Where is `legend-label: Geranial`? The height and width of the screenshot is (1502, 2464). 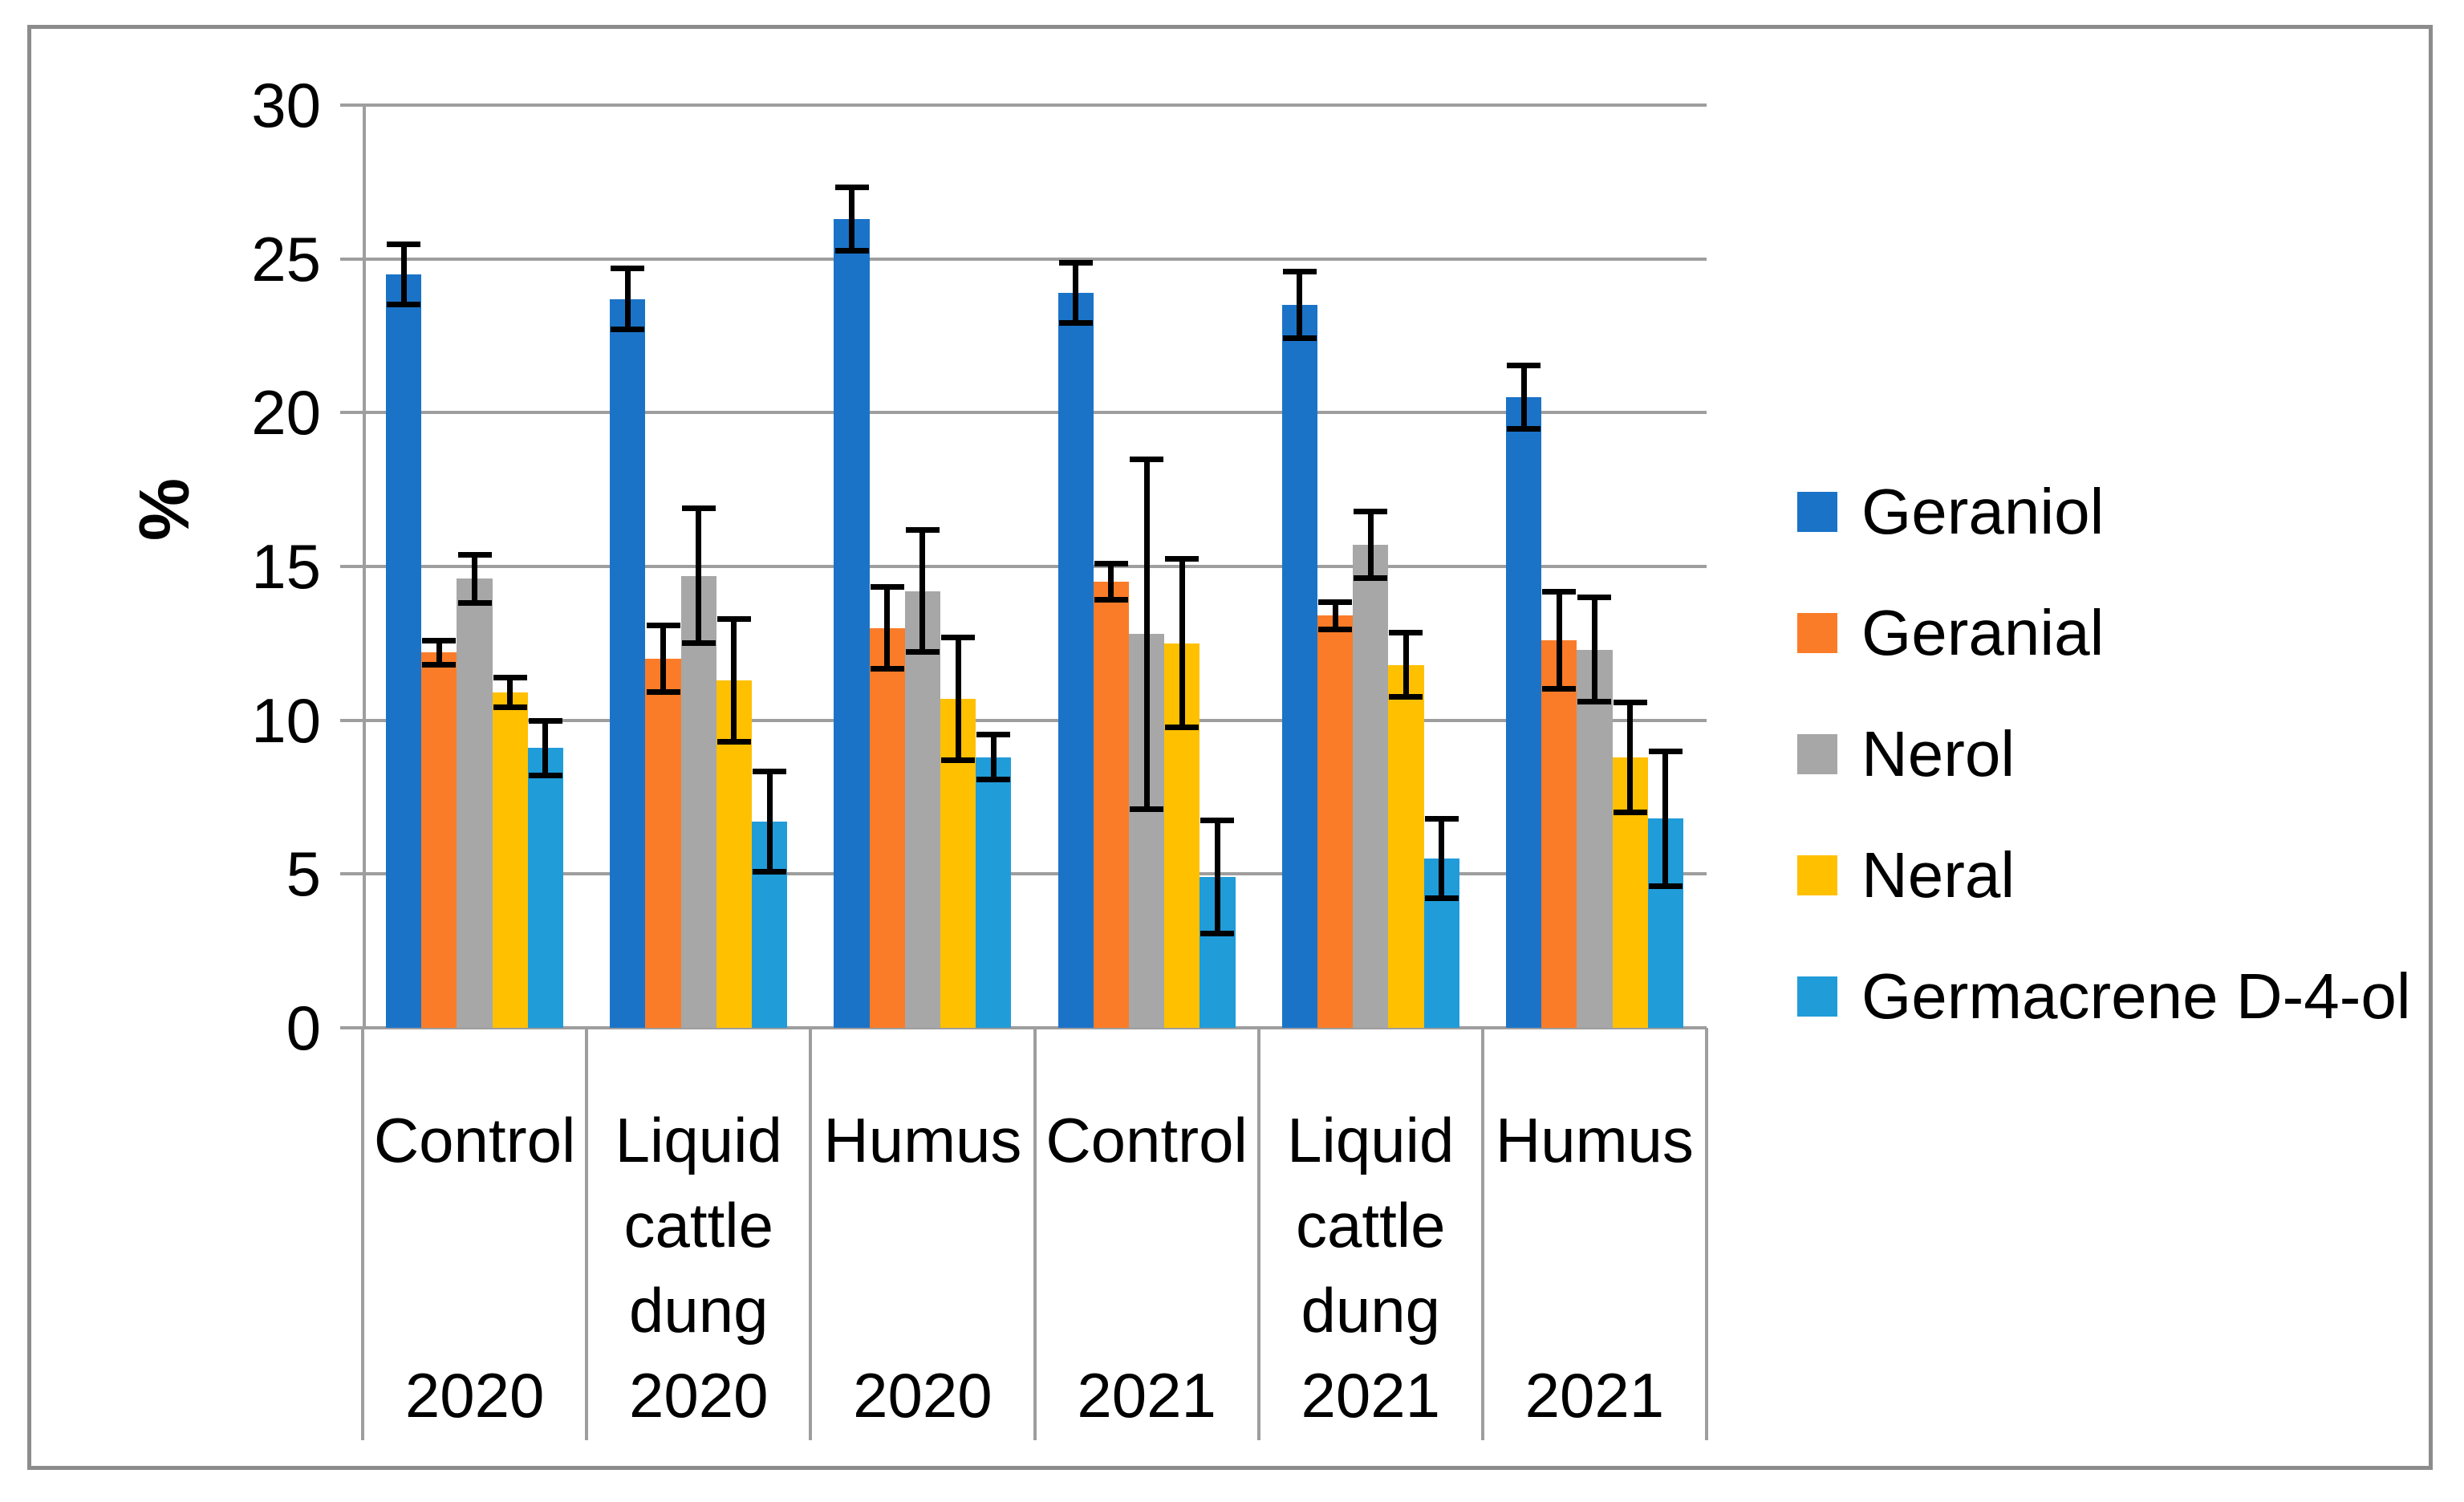 legend-label: Geranial is located at coordinates (1983, 632).